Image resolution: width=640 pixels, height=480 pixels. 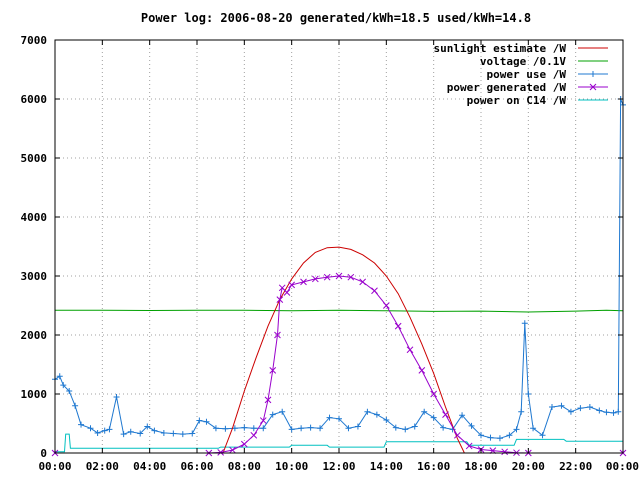 I want to click on y-tick-label: 7000, so click(x=34, y=40).